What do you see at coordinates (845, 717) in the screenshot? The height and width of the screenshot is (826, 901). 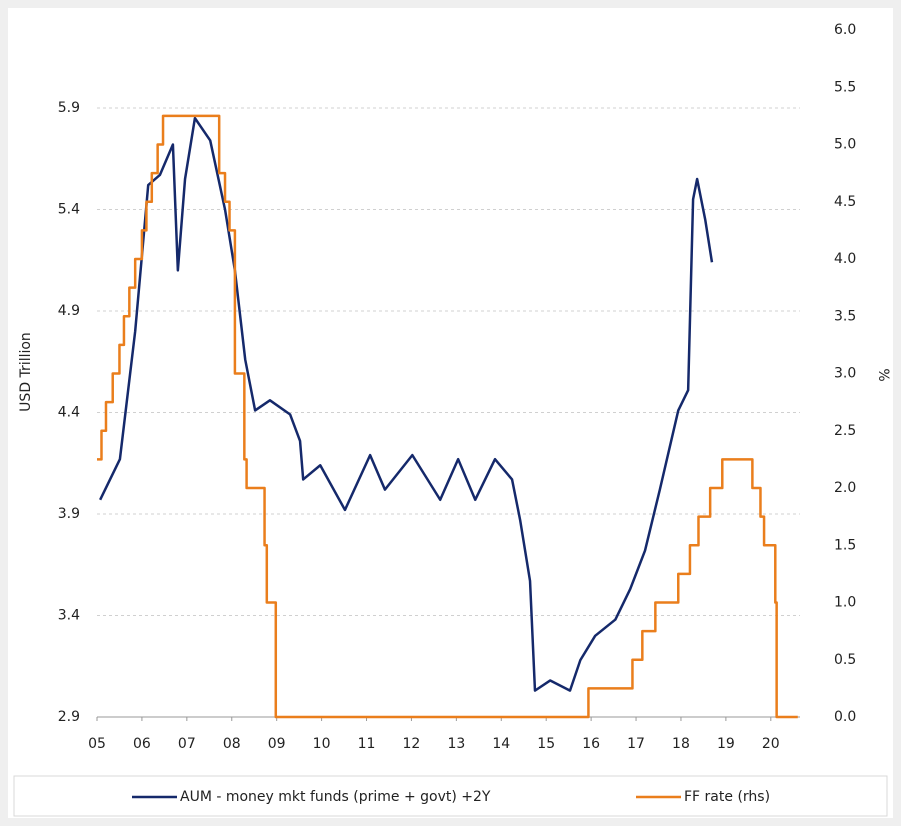 I see `y2-tick-label: 0.0` at bounding box center [845, 717].